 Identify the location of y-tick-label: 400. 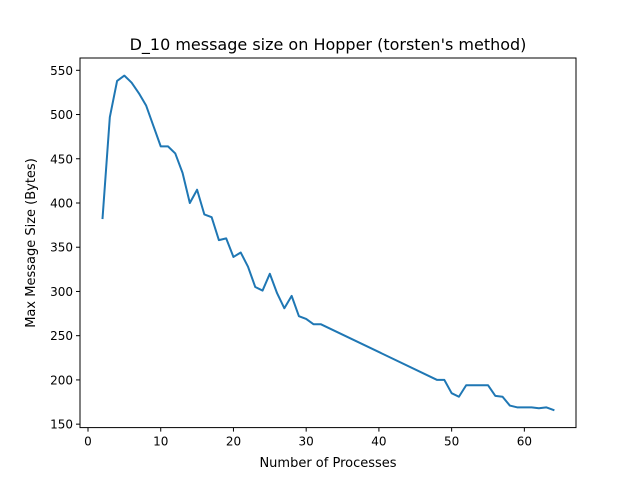
(61, 203).